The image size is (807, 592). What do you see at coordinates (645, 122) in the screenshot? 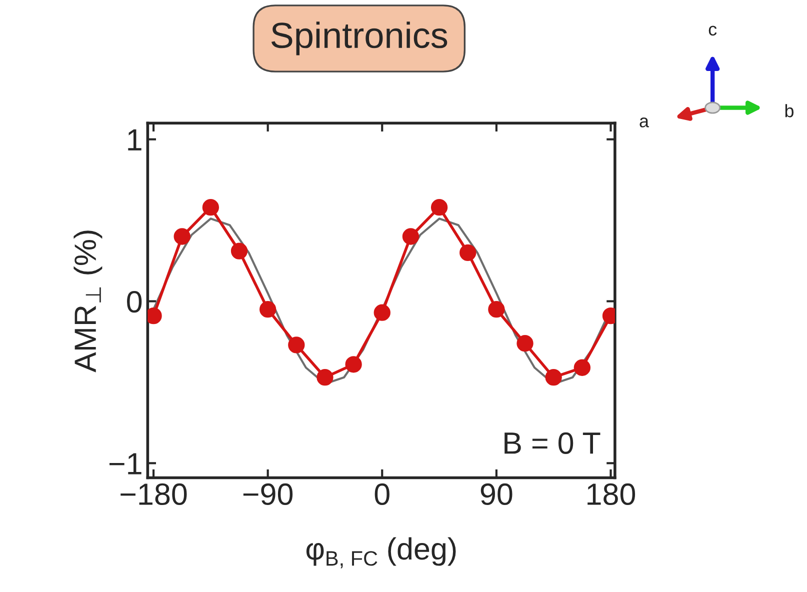
I see `text: a` at bounding box center [645, 122].